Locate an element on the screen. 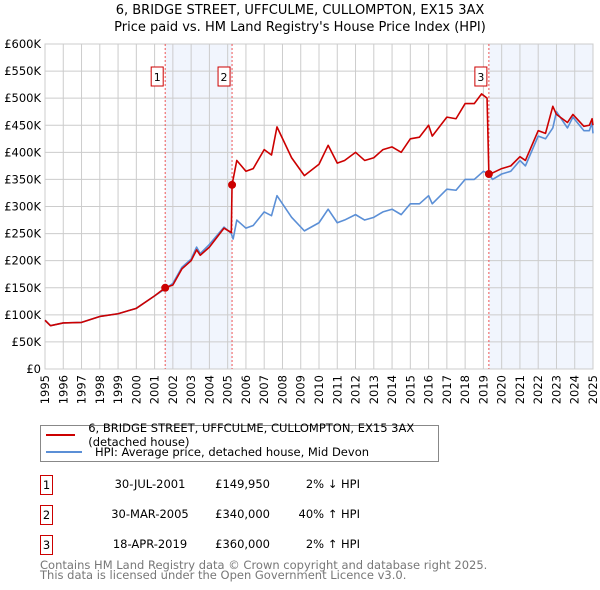 The height and width of the screenshot is (590, 600). transaction-price: £149,950 is located at coordinates (242, 484).